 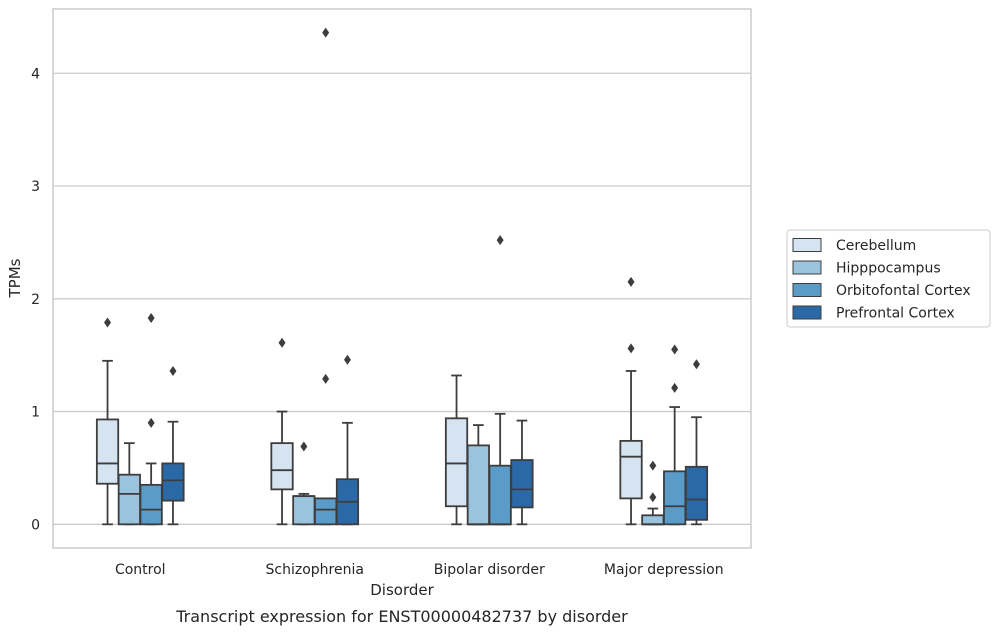 What do you see at coordinates (895, 314) in the screenshot?
I see `legend-label: Prefrontal Cortex` at bounding box center [895, 314].